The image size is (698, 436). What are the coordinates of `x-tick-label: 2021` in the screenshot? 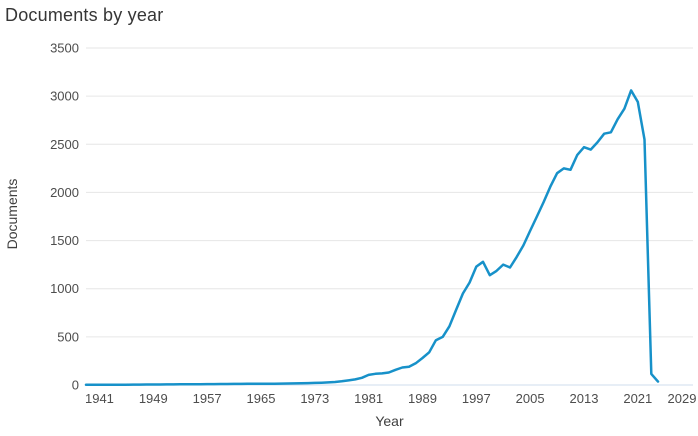 It's located at (637, 398).